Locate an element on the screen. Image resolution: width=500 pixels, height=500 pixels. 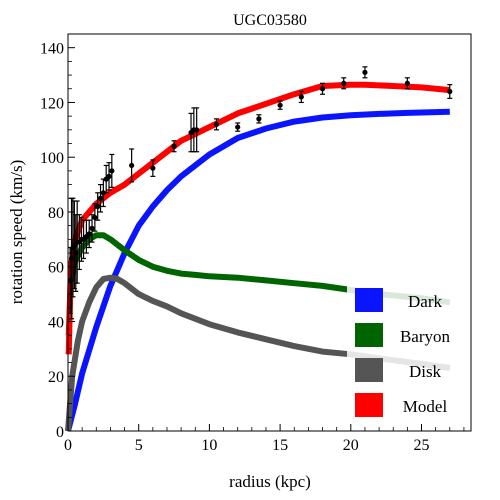
y-axis-label: rotation speed (km/s) is located at coordinates (16, 232).